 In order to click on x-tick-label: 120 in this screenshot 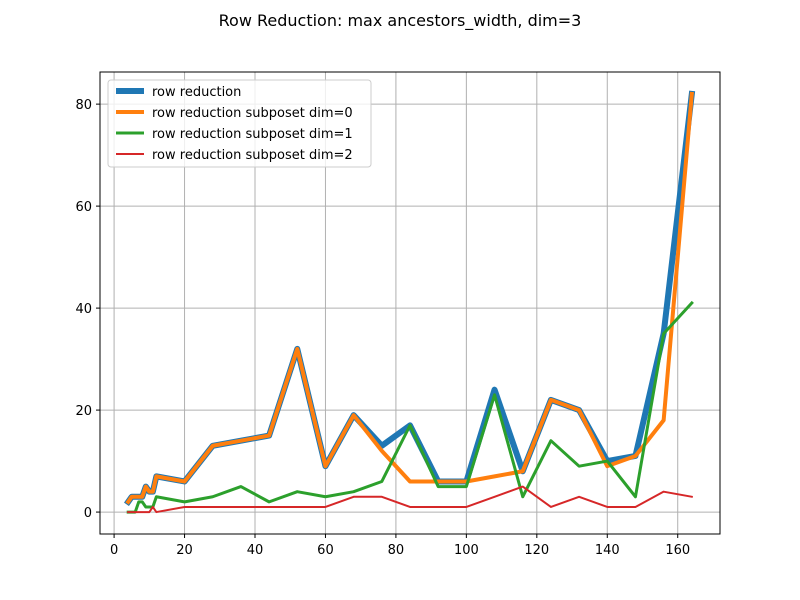, I will do `click(536, 550)`.